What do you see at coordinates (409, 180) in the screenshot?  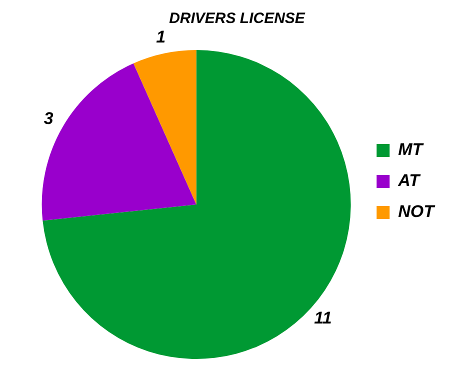 I see `legend-label: AT` at bounding box center [409, 180].